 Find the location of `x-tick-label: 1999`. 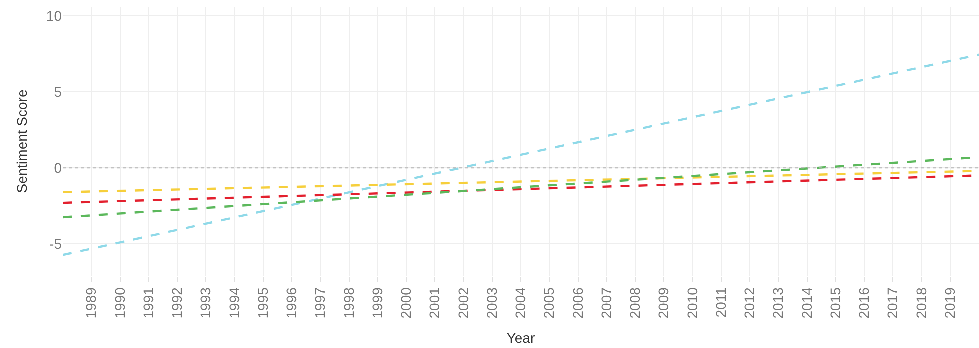

x-tick-label: 1999 is located at coordinates (377, 303).